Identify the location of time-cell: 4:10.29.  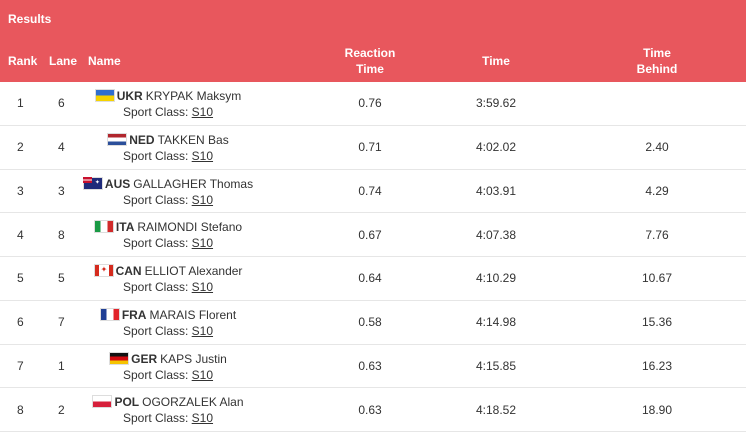
(496, 278).